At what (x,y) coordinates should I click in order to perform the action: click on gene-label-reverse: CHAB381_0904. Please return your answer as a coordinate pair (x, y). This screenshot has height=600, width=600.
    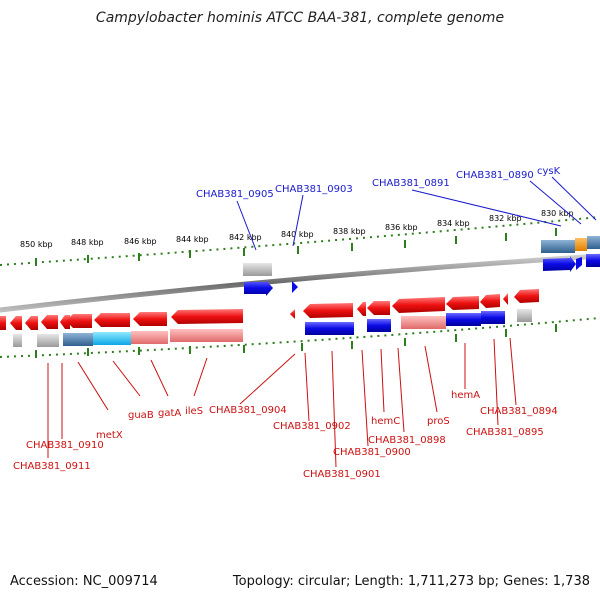
    Looking at the image, I should click on (248, 410).